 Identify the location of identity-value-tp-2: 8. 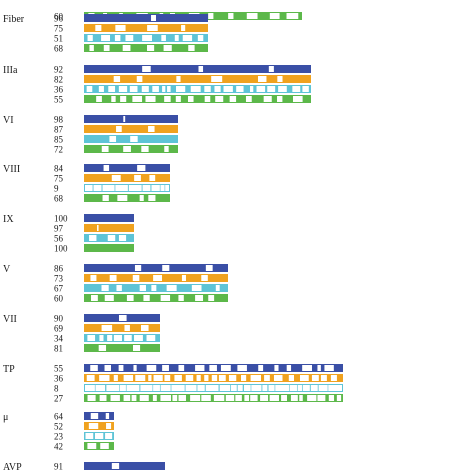
(56, 389).